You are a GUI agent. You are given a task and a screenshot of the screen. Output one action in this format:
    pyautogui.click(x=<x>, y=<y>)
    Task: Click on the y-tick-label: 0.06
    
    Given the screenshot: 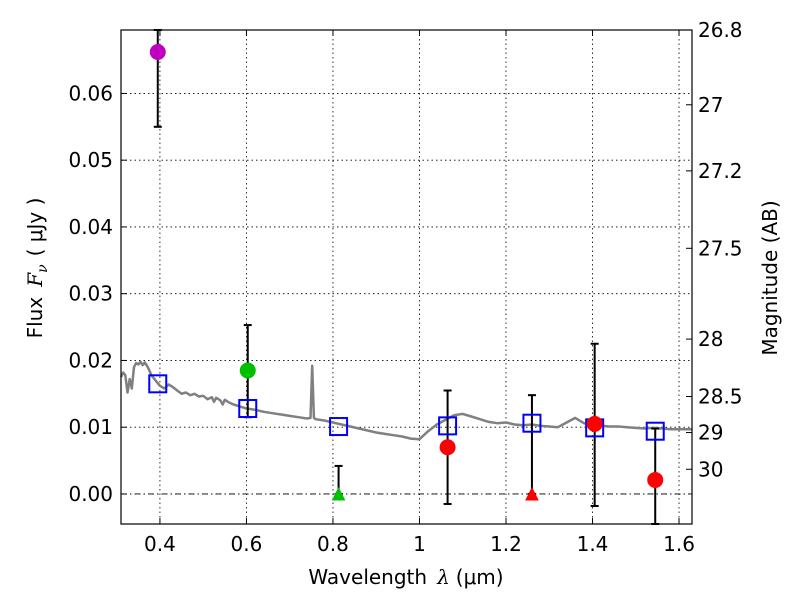 What is the action you would take?
    pyautogui.click(x=90, y=93)
    